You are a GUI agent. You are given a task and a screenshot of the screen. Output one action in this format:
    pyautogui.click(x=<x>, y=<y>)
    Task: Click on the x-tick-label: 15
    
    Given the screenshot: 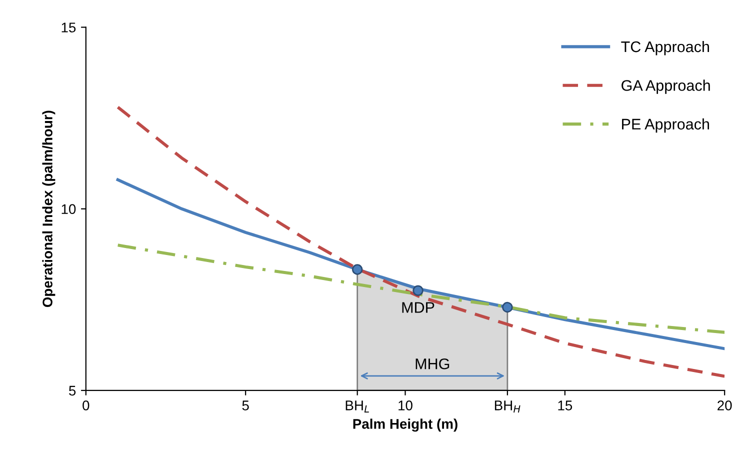 What is the action you would take?
    pyautogui.click(x=565, y=405)
    